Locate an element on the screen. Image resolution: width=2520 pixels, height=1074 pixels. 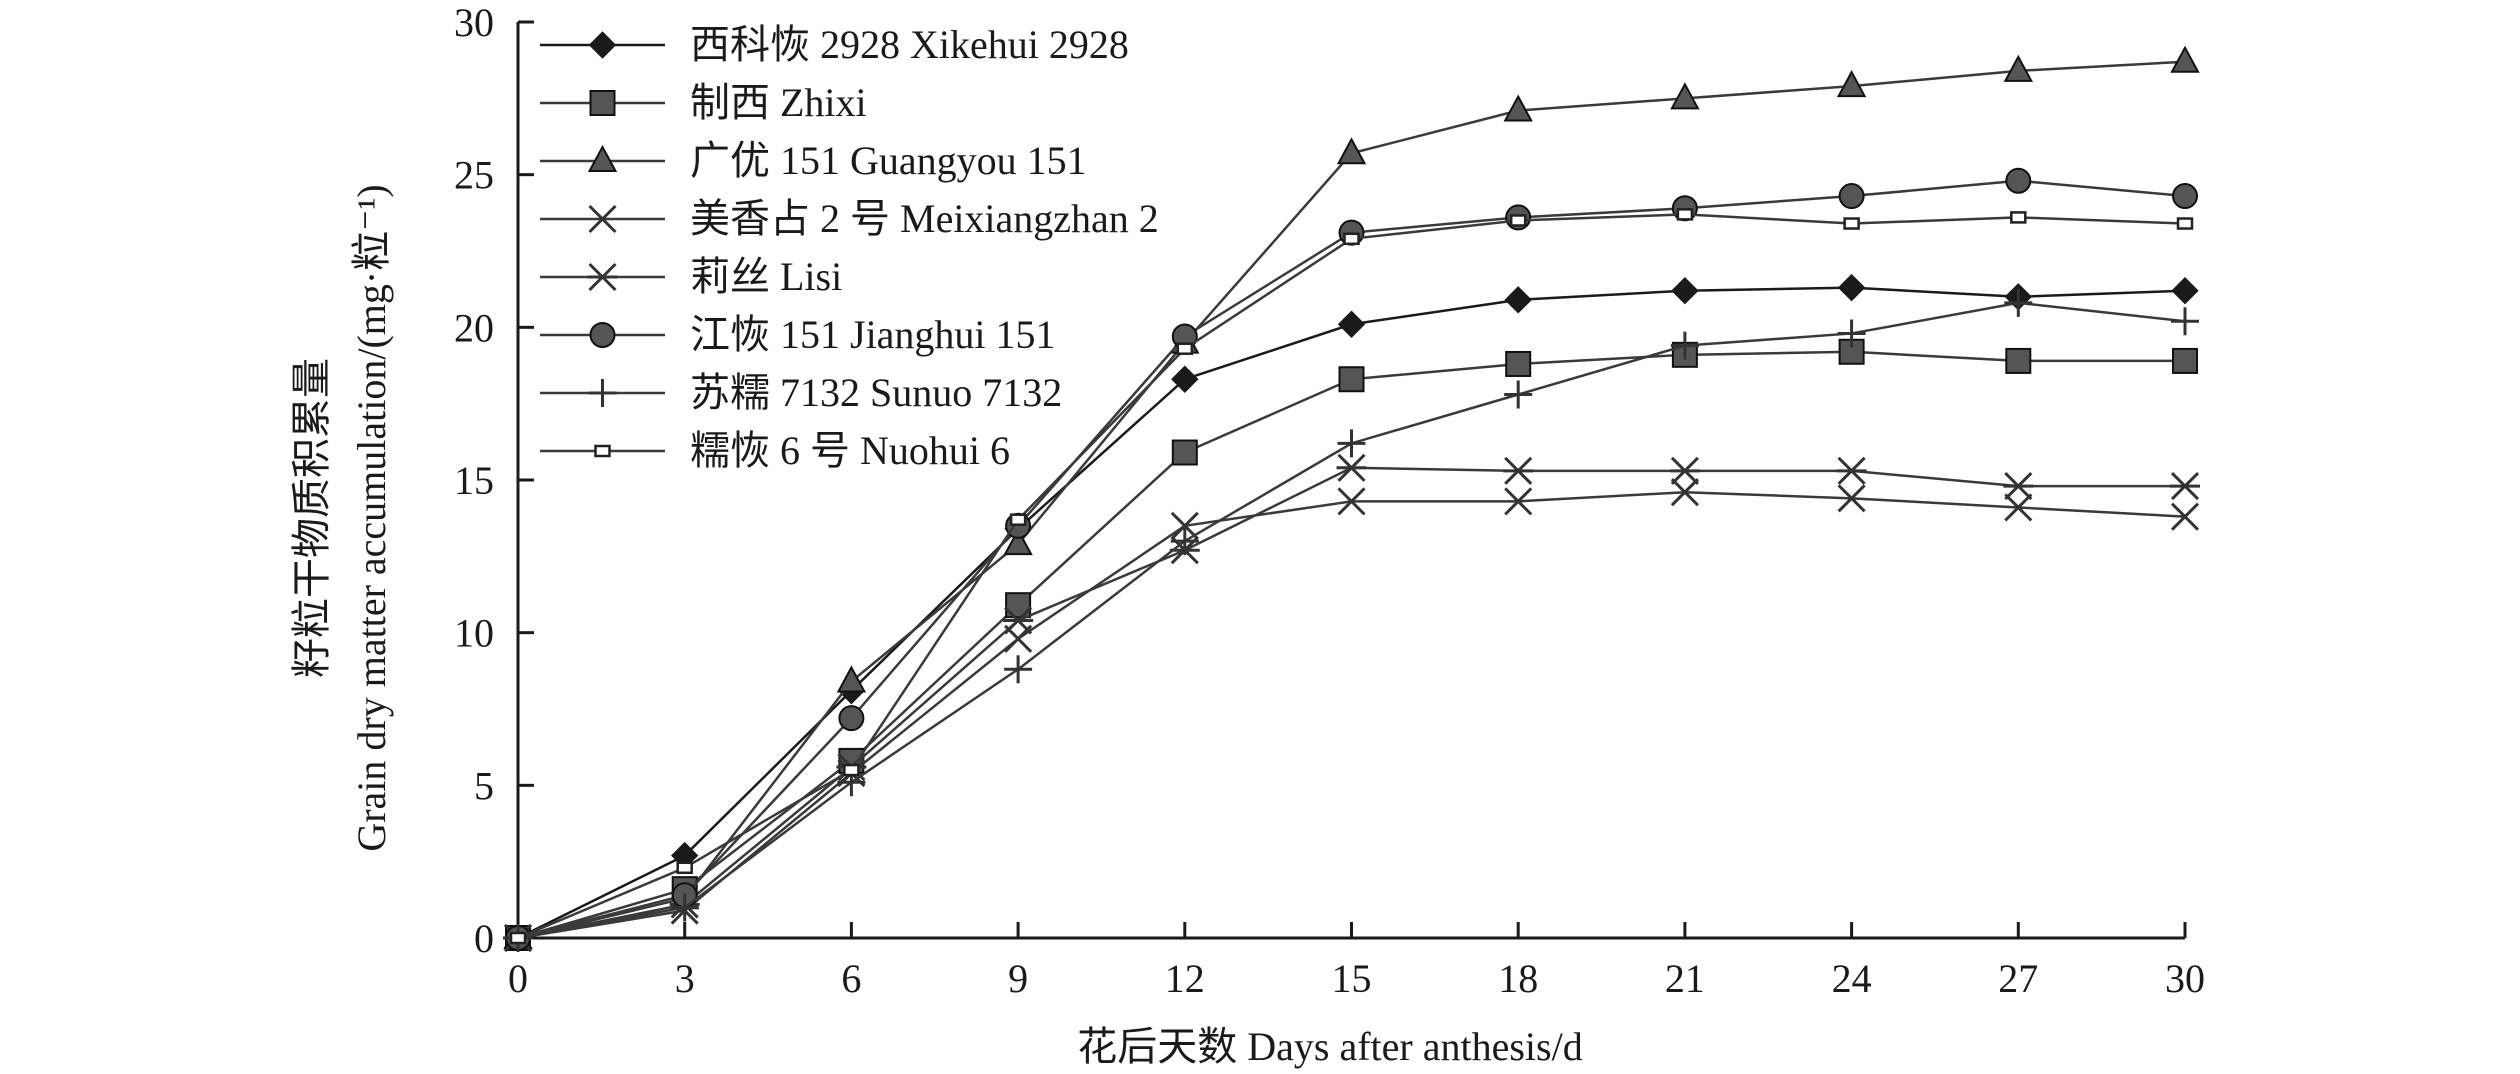
legend-item: 苏糯 7132 Sunuo 7132 is located at coordinates (801, 392).